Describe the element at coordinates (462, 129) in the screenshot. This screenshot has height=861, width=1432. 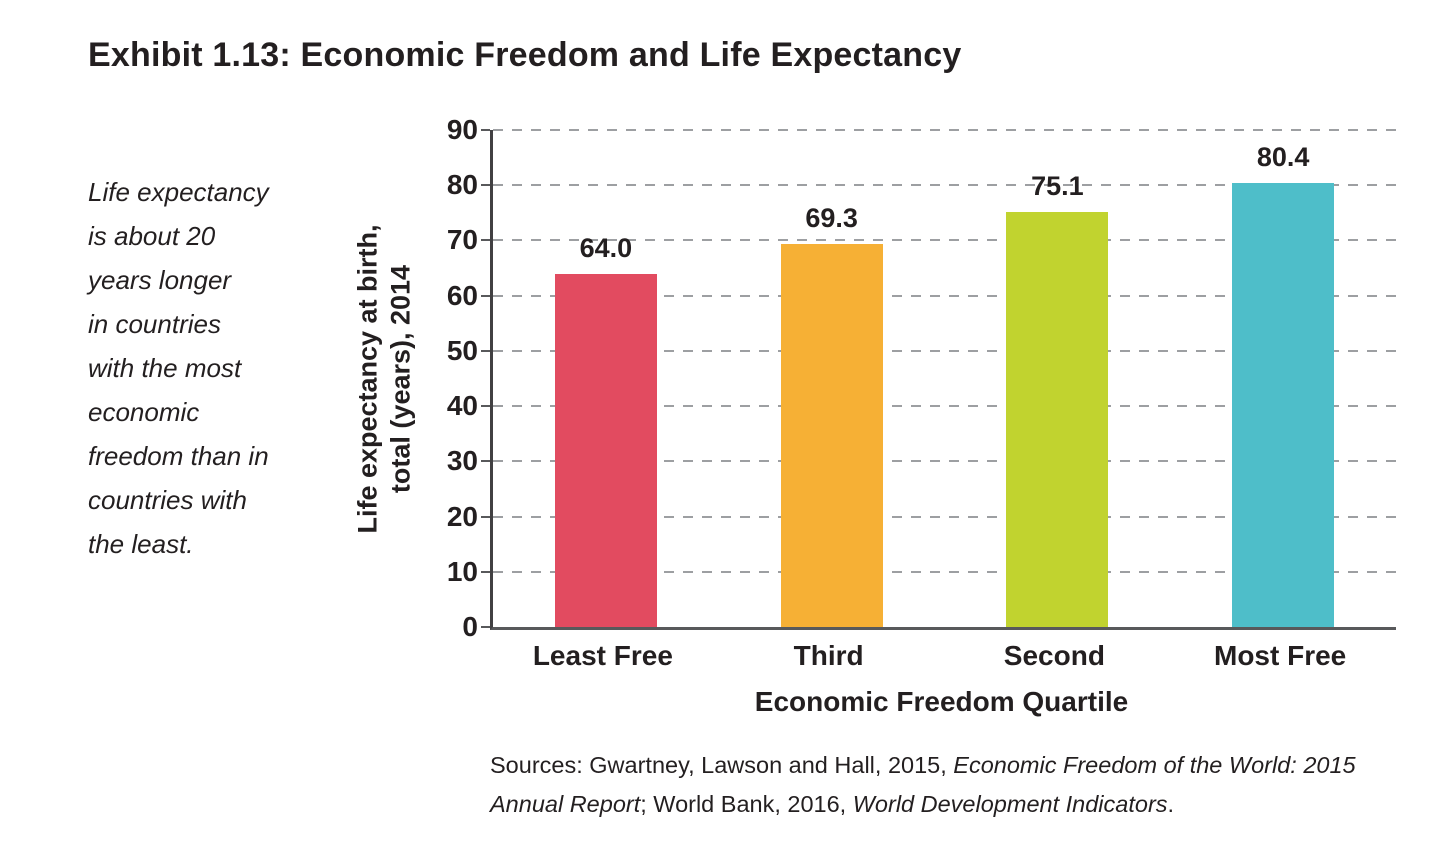
I see `y-tick-label: 90` at that location.